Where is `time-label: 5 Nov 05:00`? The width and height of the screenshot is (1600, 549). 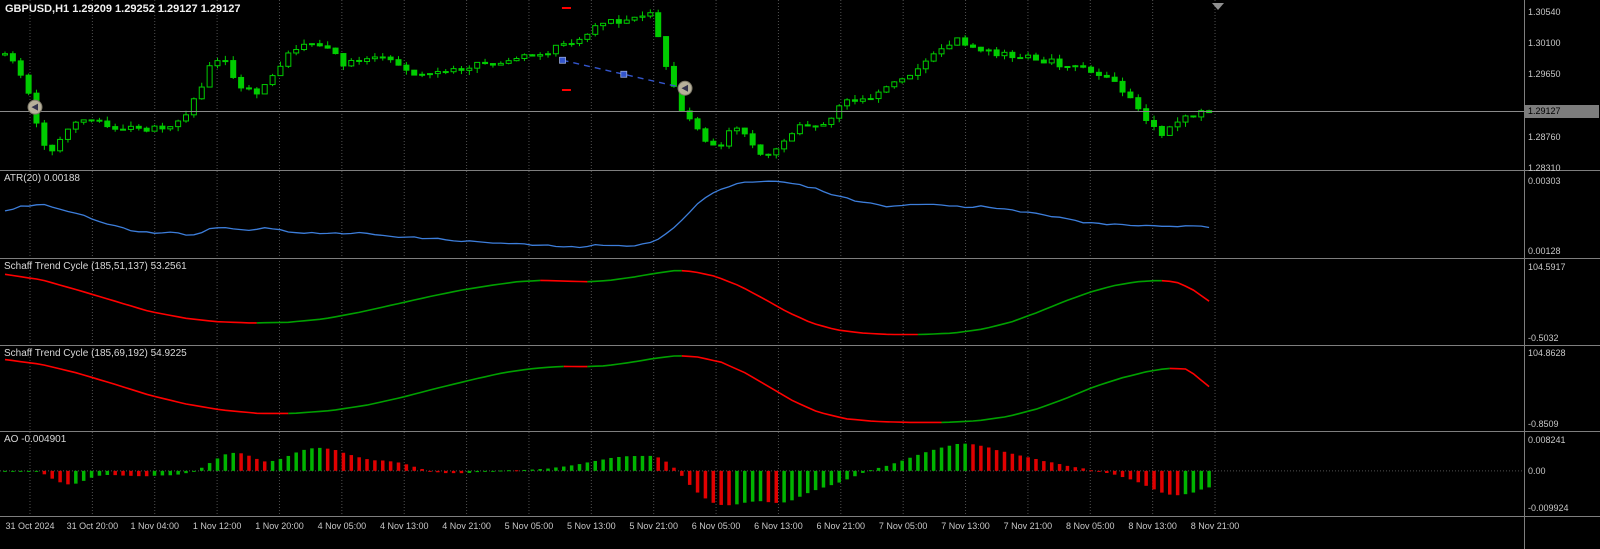 time-label: 5 Nov 05:00 is located at coordinates (529, 526).